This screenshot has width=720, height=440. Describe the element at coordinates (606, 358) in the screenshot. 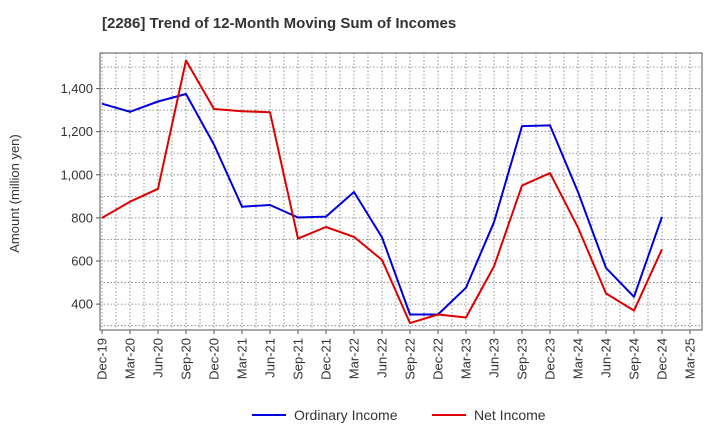

I see `x-tick-label: Jun-24` at that location.